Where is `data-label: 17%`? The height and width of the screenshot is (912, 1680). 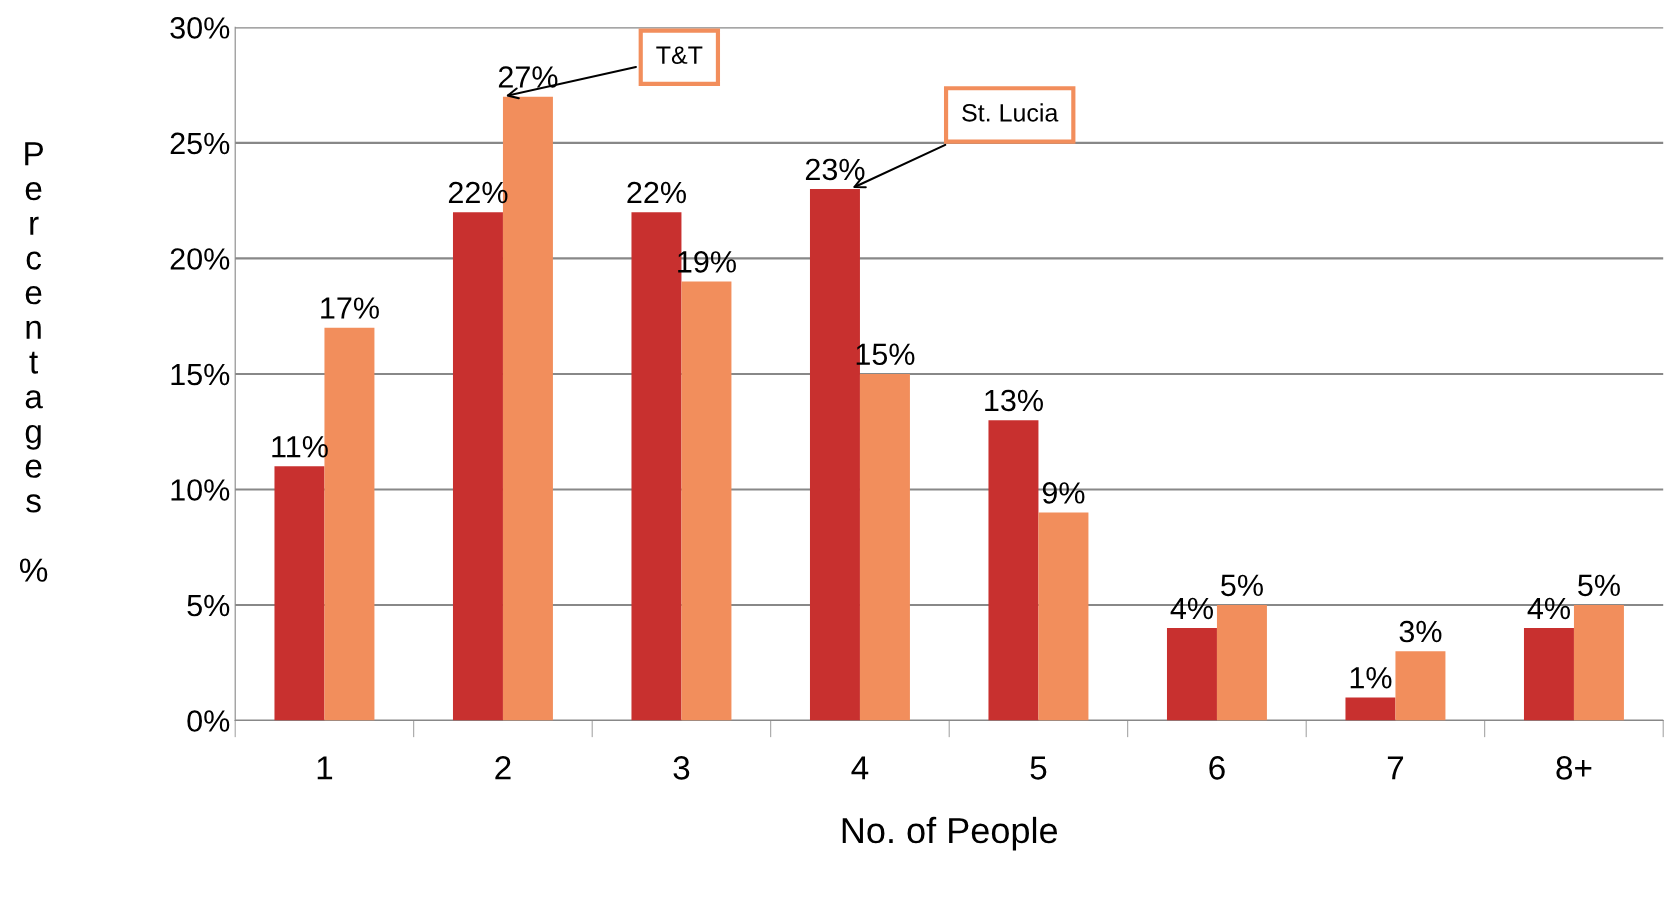 data-label: 17% is located at coordinates (350, 308).